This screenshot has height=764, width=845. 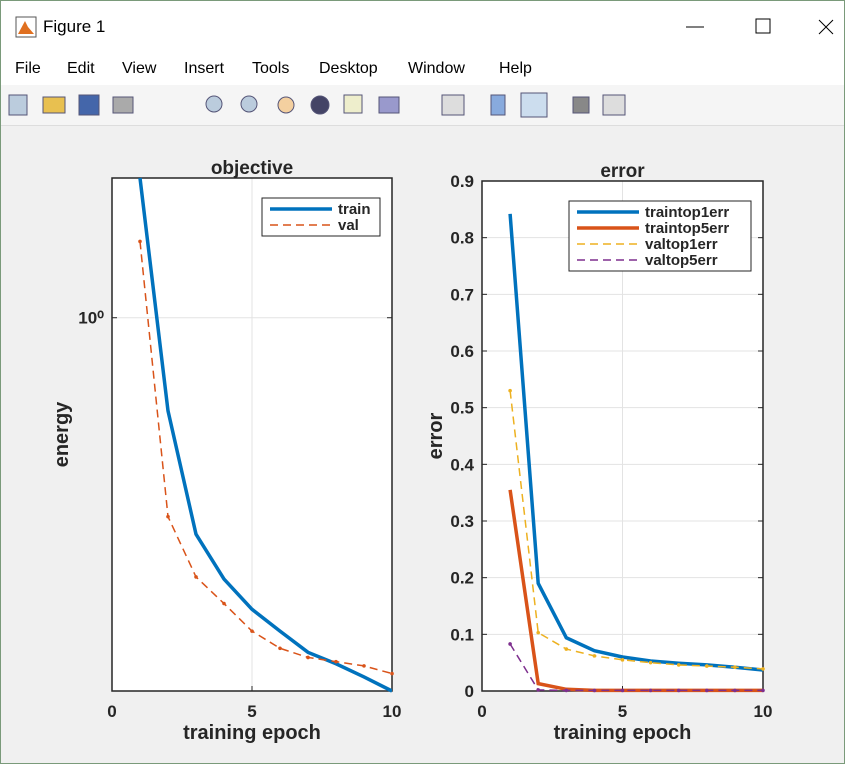 What do you see at coordinates (91, 318) in the screenshot?
I see `y-tick-label: 10⁰` at bounding box center [91, 318].